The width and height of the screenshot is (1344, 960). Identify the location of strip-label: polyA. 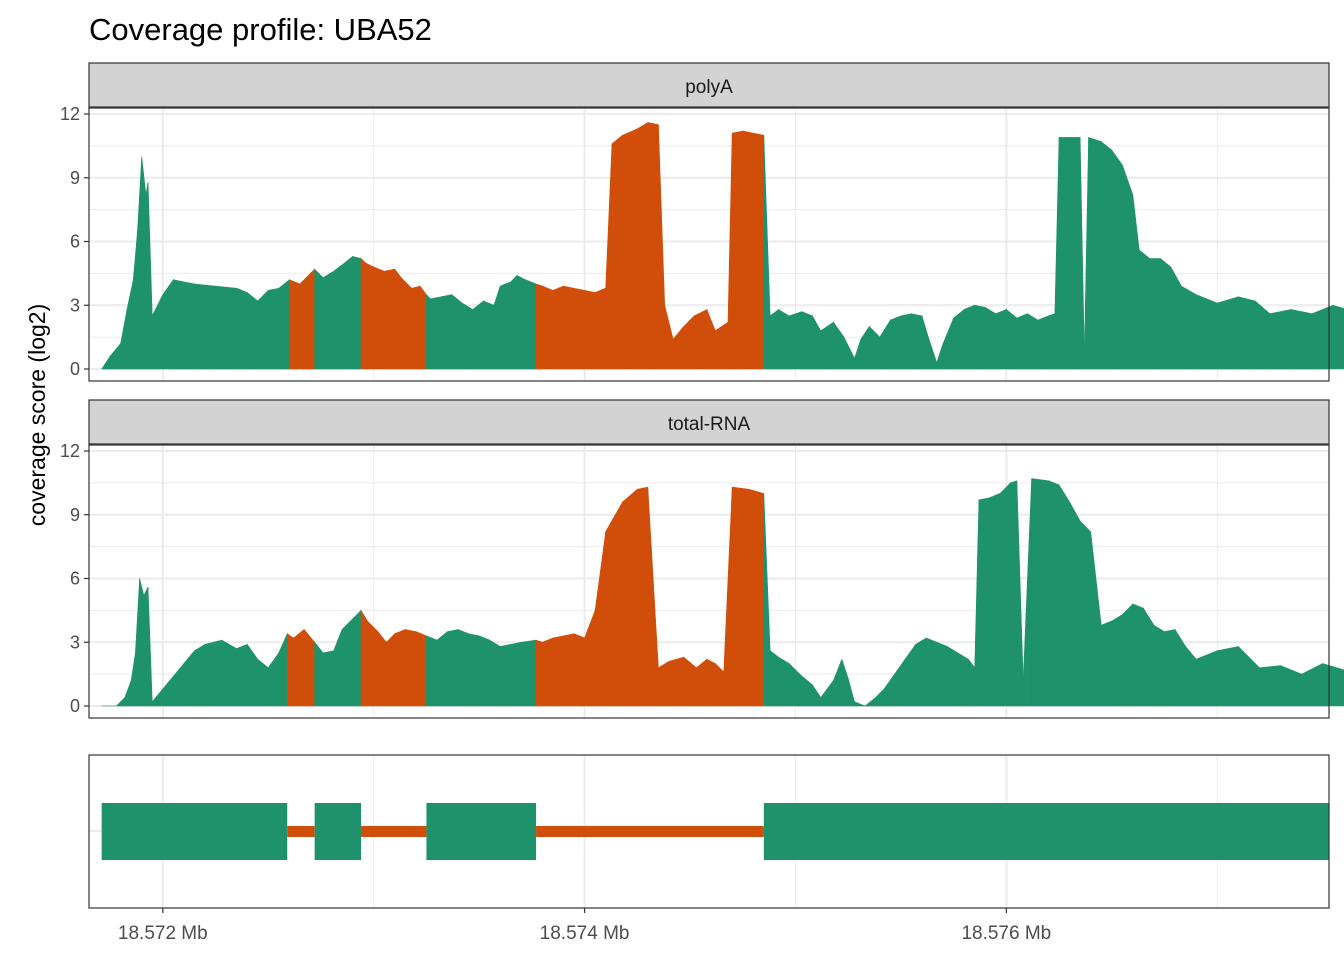
(709, 87).